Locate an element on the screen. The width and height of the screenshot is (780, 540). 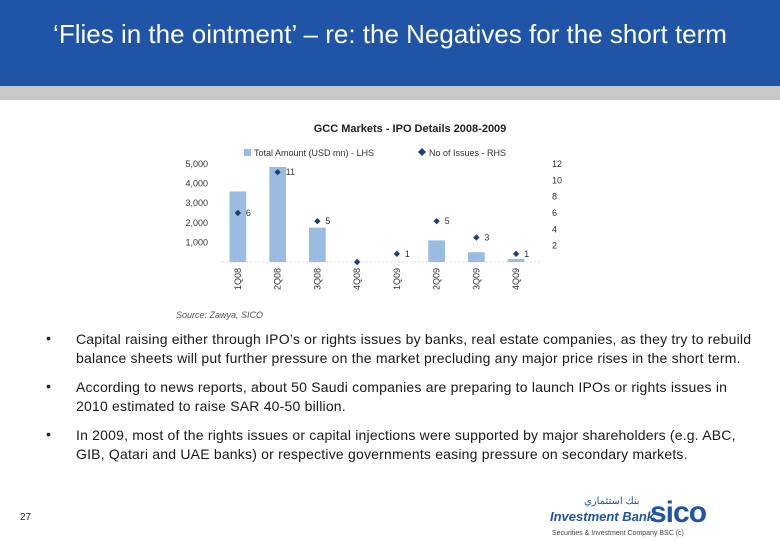
marker-2Q09 is located at coordinates (436, 221).